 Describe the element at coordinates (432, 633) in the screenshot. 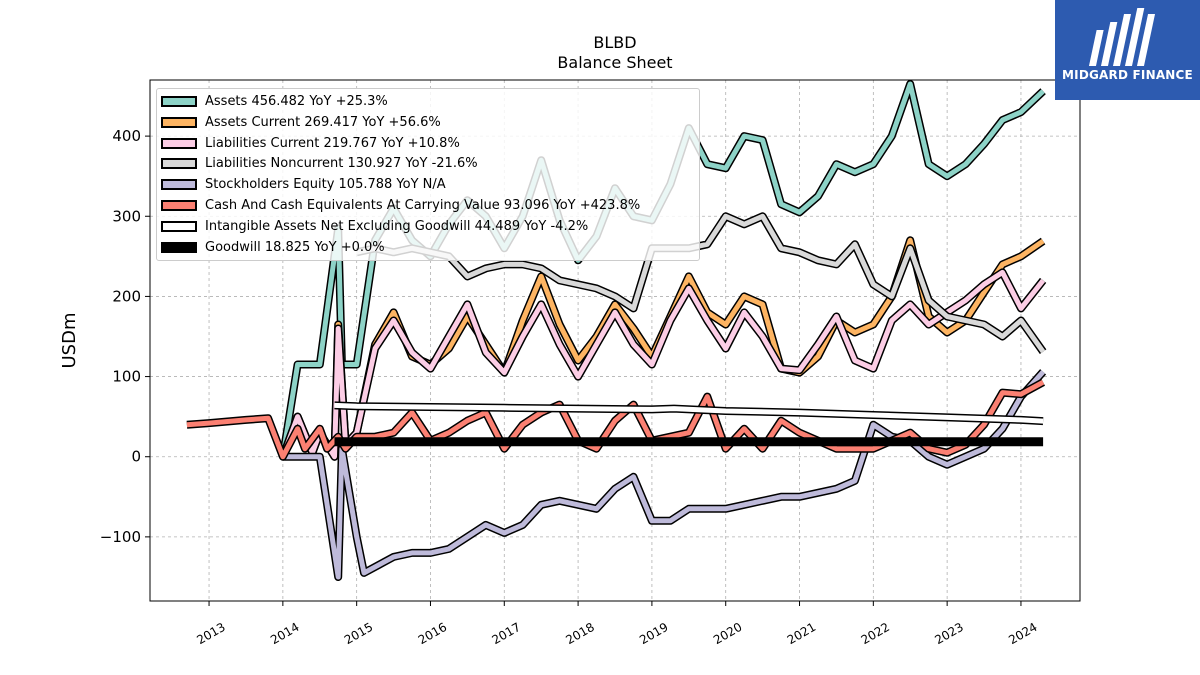

I see `x-tick-label: 2016` at that location.